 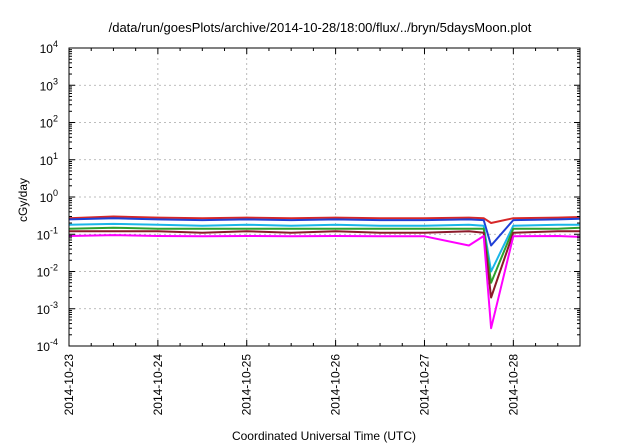 What do you see at coordinates (49, 122) in the screenshot?
I see `y-tick-label: 10²` at bounding box center [49, 122].